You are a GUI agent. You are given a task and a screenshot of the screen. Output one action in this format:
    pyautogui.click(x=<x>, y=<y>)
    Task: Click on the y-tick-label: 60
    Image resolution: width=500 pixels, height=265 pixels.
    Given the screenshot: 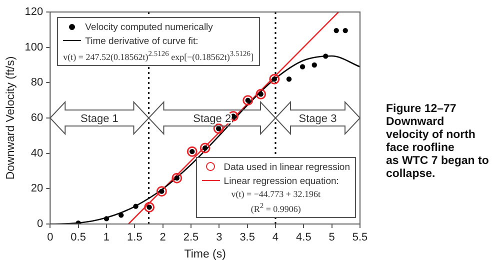 What is the action you would take?
    pyautogui.click(x=37, y=118)
    